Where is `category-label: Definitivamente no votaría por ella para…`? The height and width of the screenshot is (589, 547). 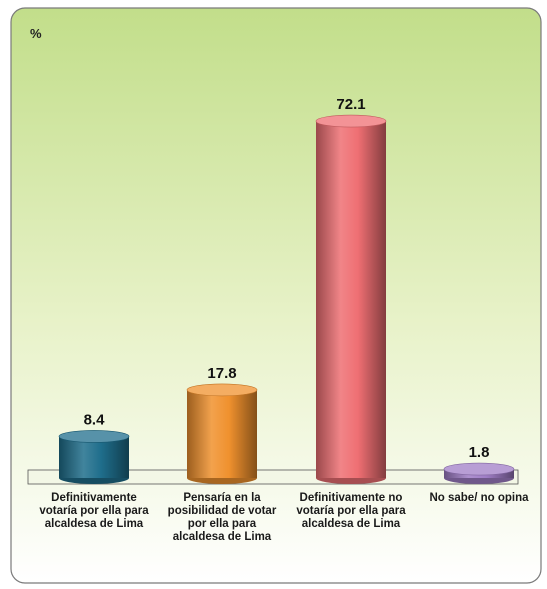 category-label: Definitivamente no votaría por ella para… is located at coordinates (351, 511).